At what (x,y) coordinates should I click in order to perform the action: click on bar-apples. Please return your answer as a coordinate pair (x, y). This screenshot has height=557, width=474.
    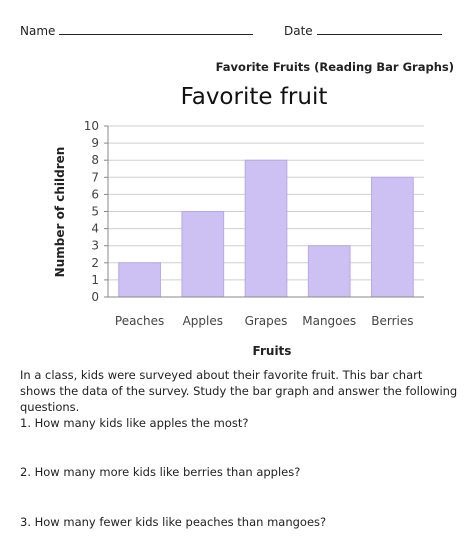
    Looking at the image, I should click on (203, 254).